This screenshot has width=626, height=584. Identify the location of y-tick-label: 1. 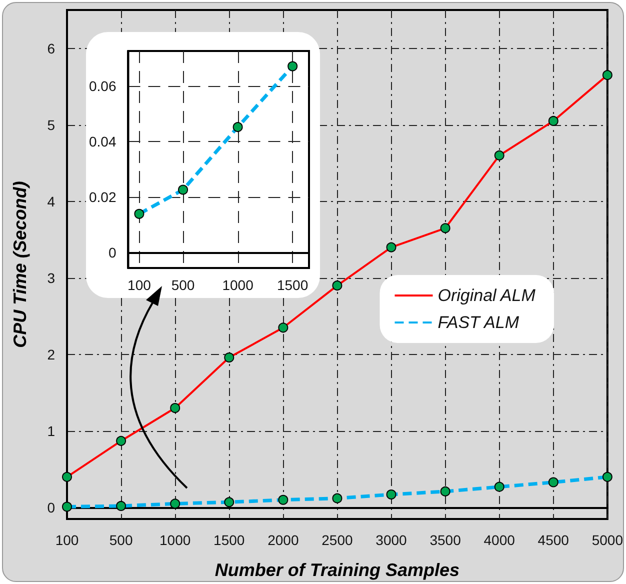
(51, 430).